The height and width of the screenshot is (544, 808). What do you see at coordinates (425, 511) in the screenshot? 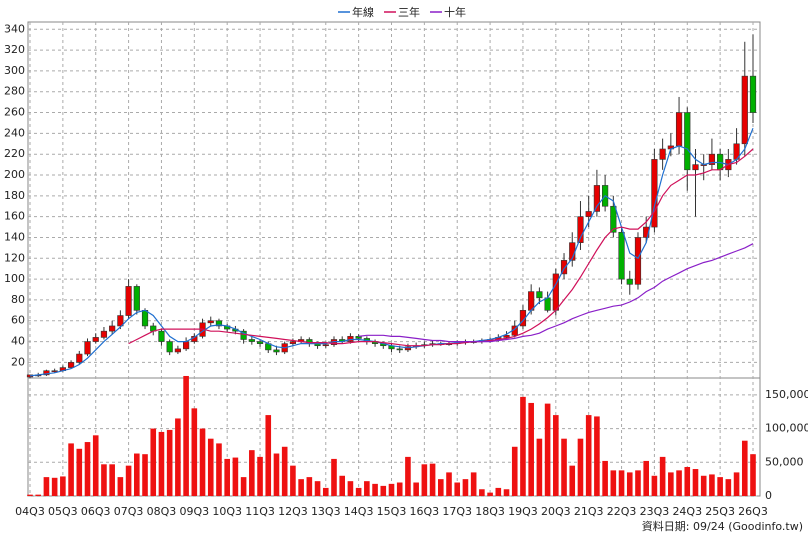
I see `x-tick-label: 16Q3` at bounding box center [425, 511].